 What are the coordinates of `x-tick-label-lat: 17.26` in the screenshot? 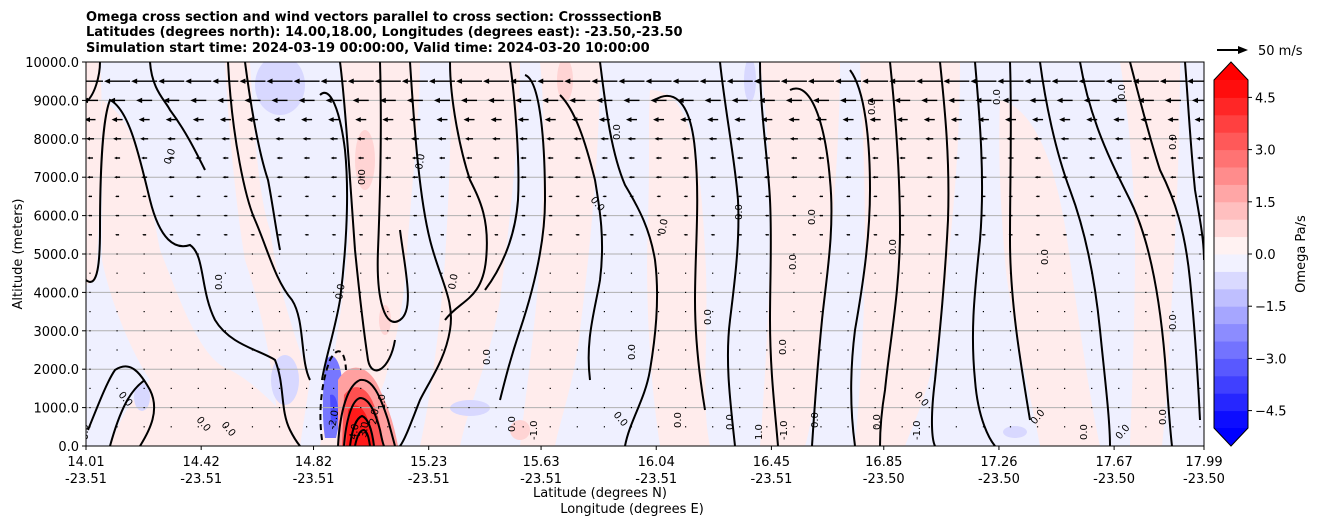 It's located at (998, 462).